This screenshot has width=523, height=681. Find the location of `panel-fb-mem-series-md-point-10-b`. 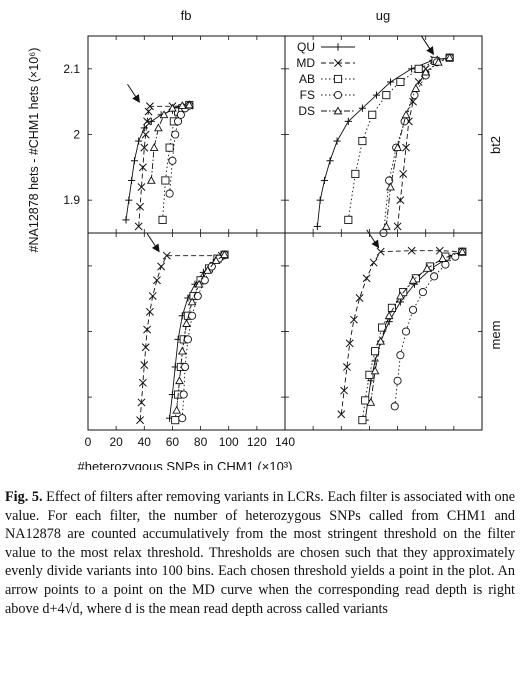

panel-fb-mem-series-md-point-10-b is located at coordinates (166, 255).